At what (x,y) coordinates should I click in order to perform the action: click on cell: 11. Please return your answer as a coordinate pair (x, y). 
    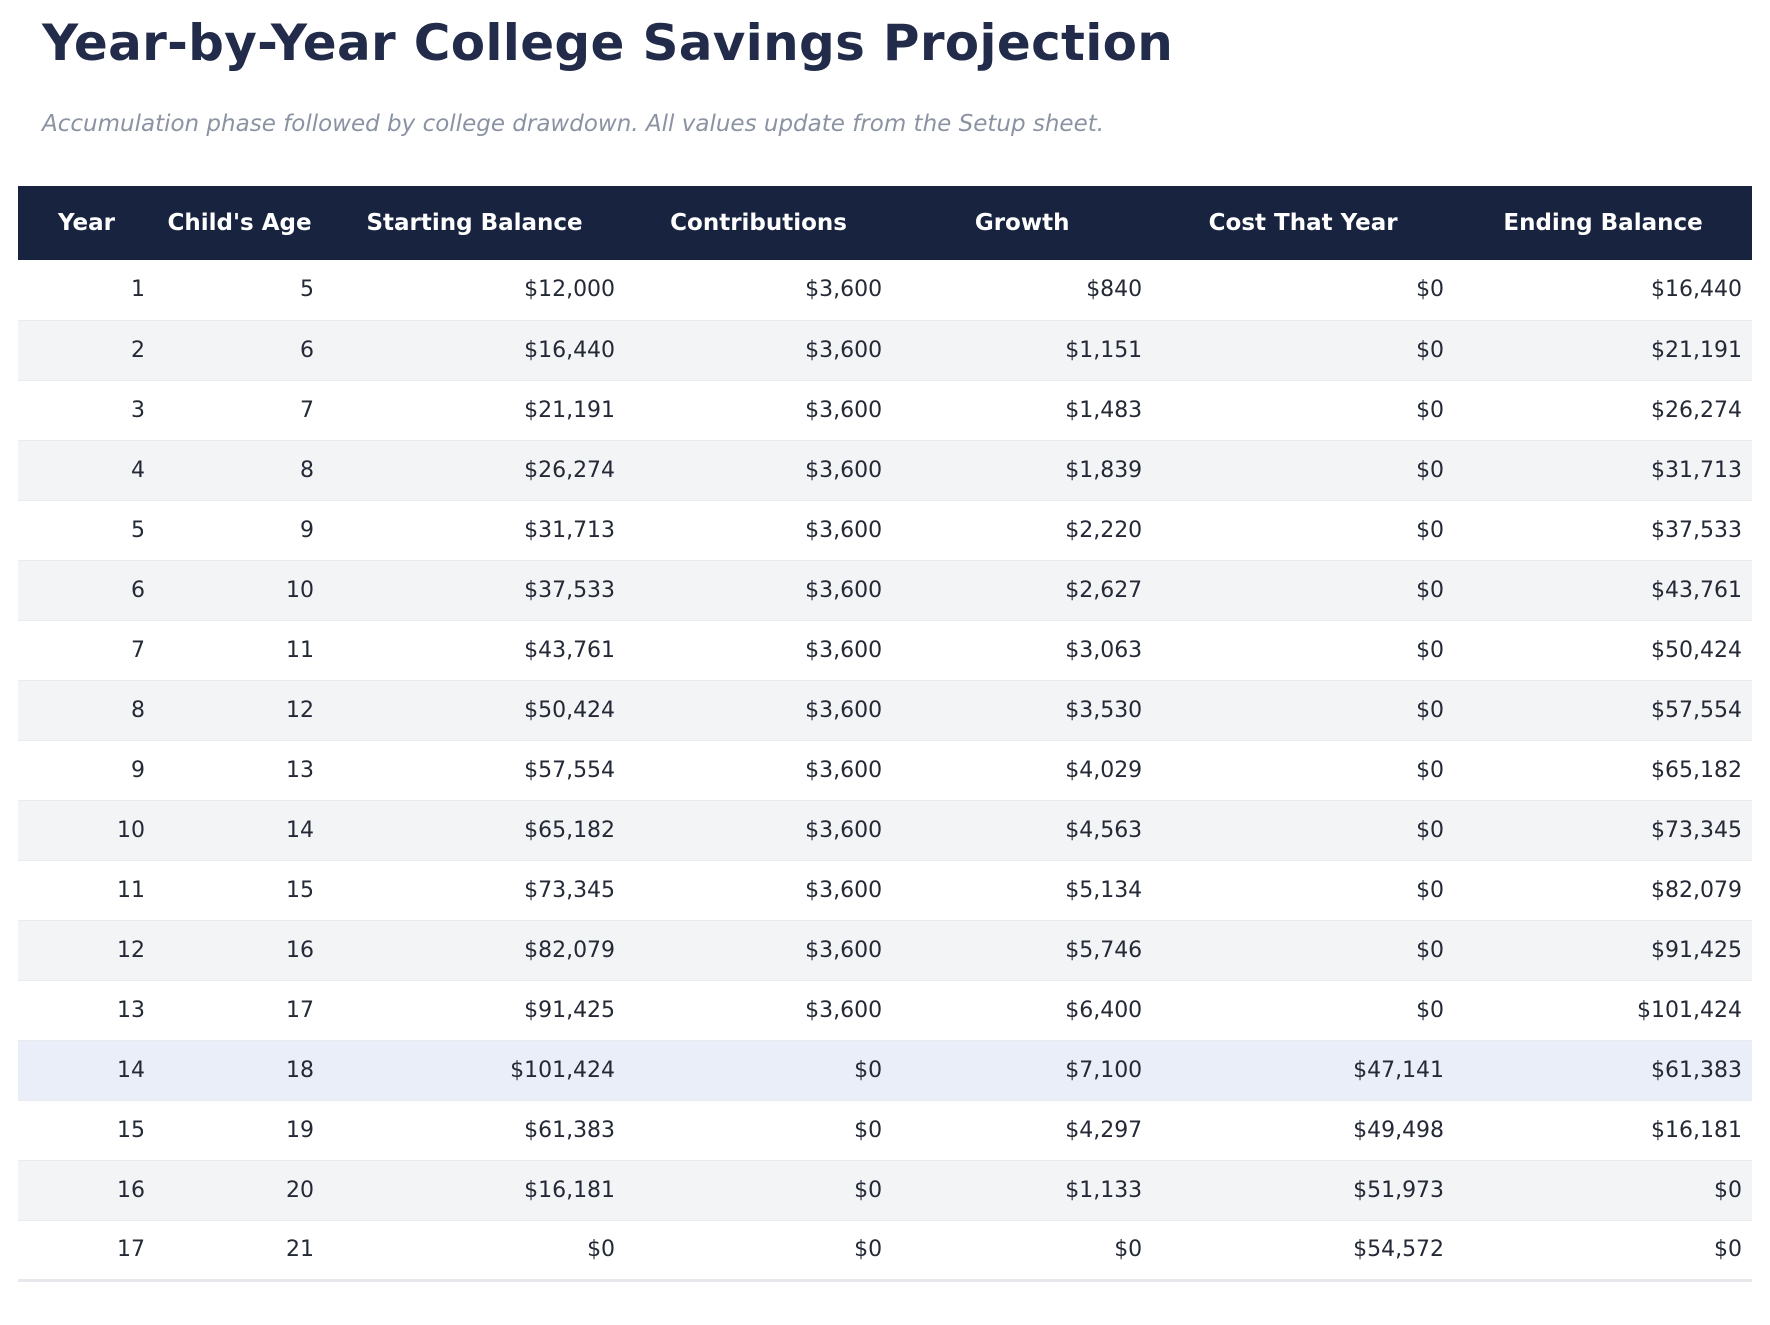
    Looking at the image, I should click on (86, 889).